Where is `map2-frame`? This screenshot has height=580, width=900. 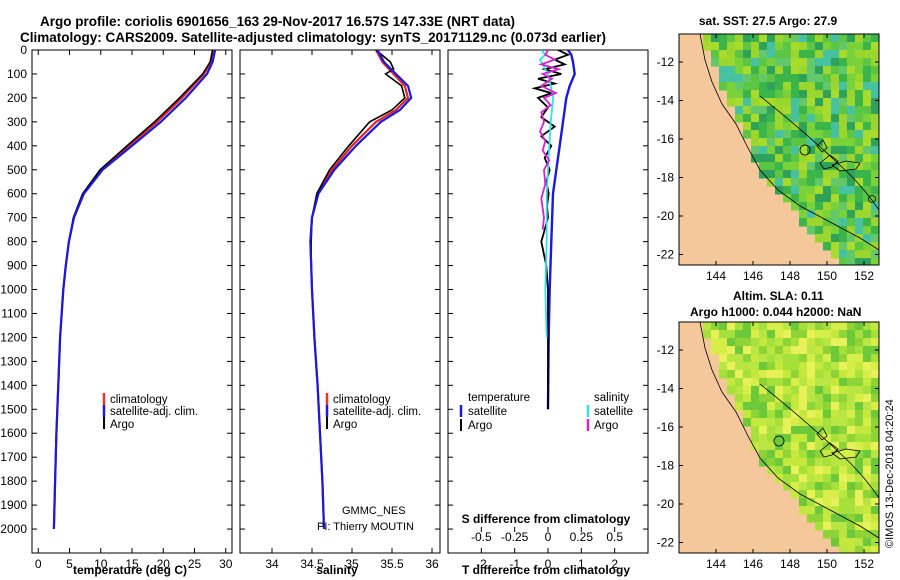
map2-frame is located at coordinates (779, 437).